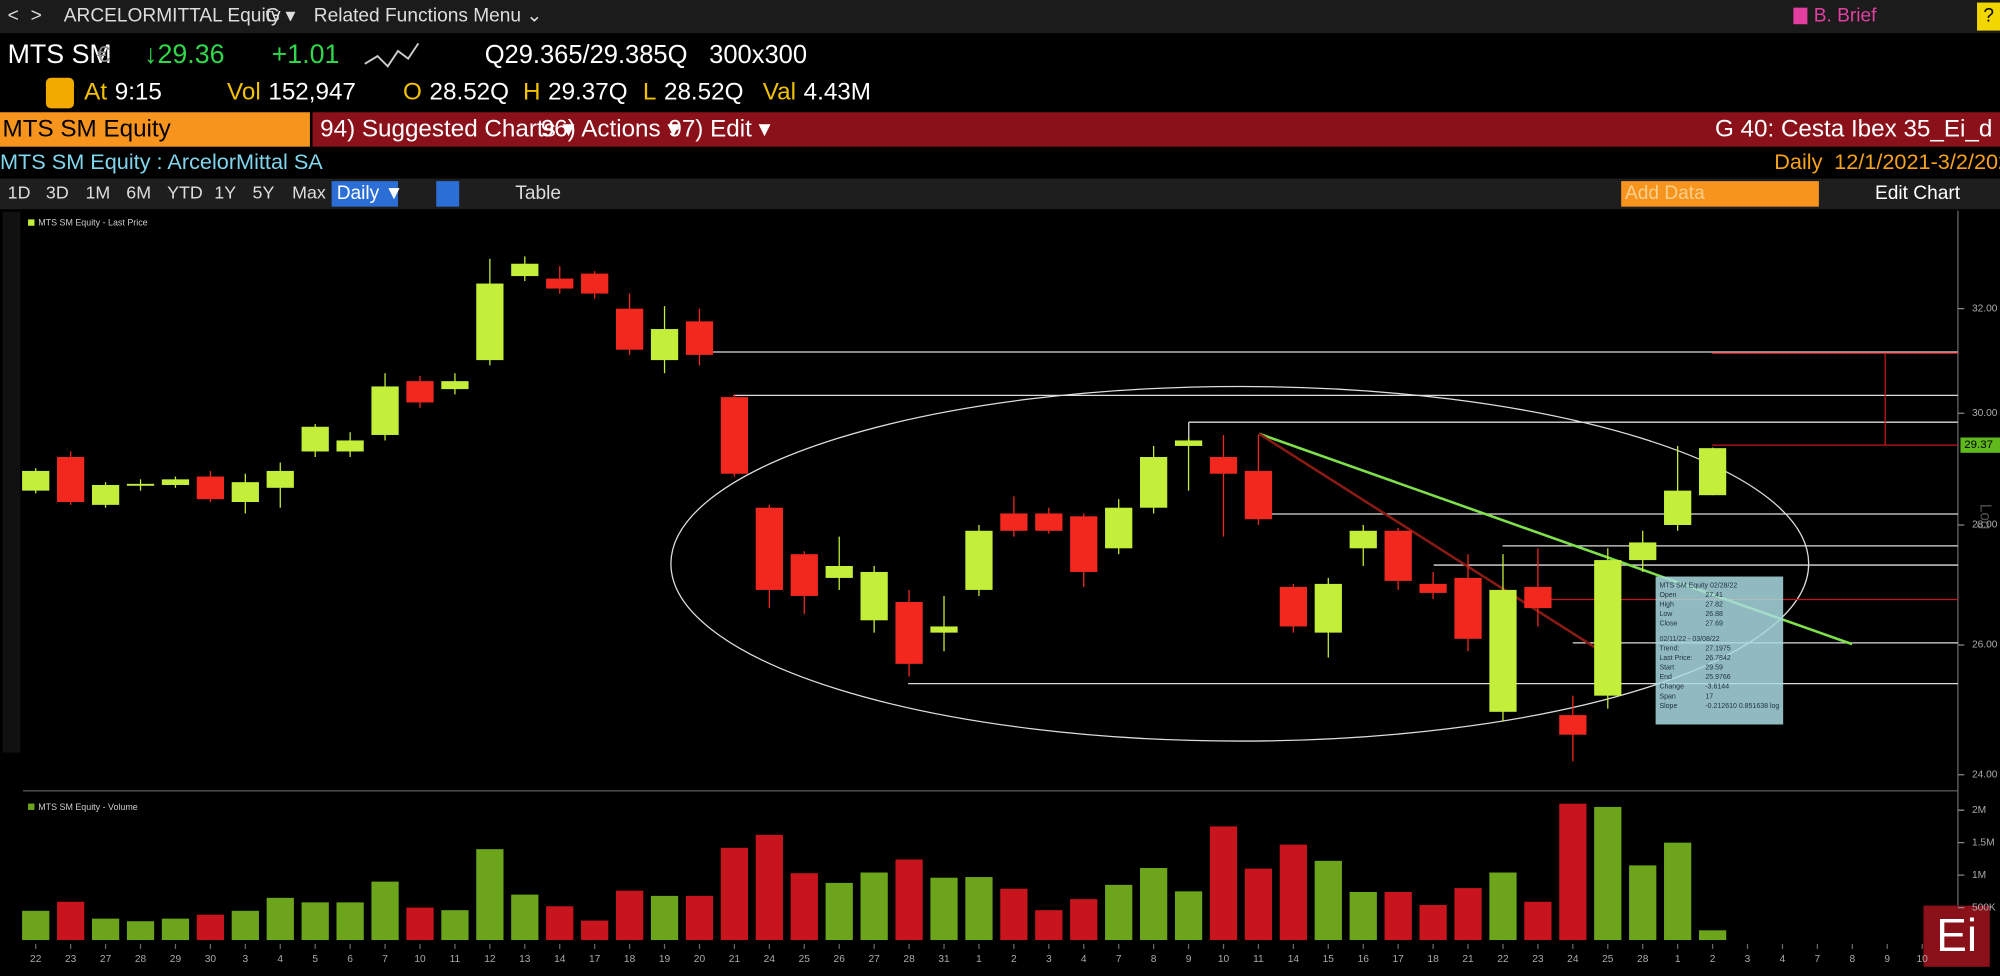 Image resolution: width=2000 pixels, height=976 pixels. I want to click on x-tick-label: 30, so click(211, 959).